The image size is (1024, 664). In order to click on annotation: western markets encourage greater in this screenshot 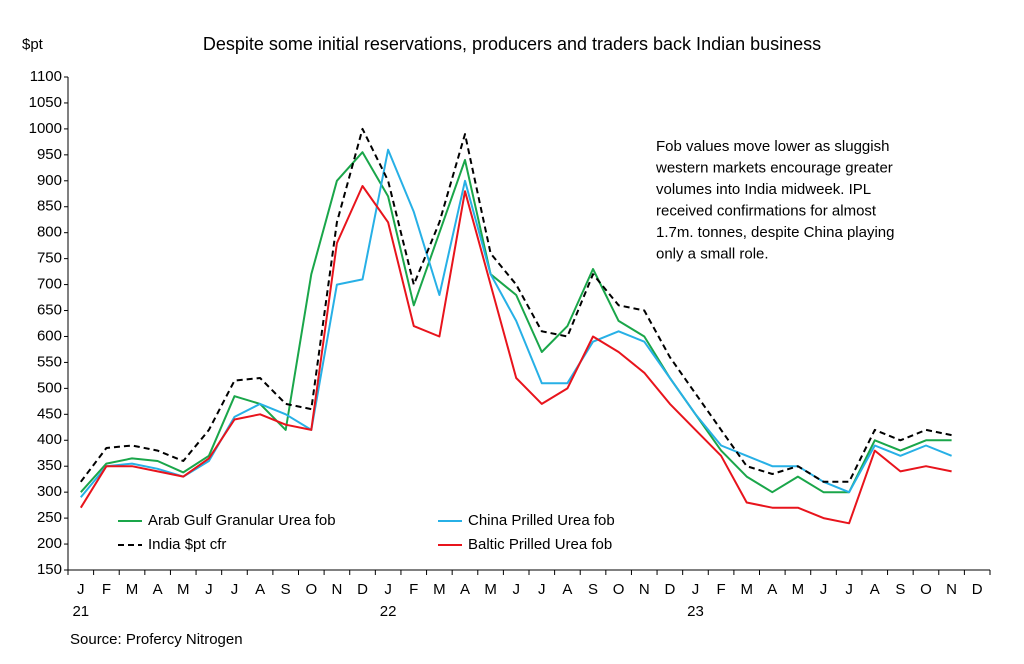, I will do `click(774, 167)`.